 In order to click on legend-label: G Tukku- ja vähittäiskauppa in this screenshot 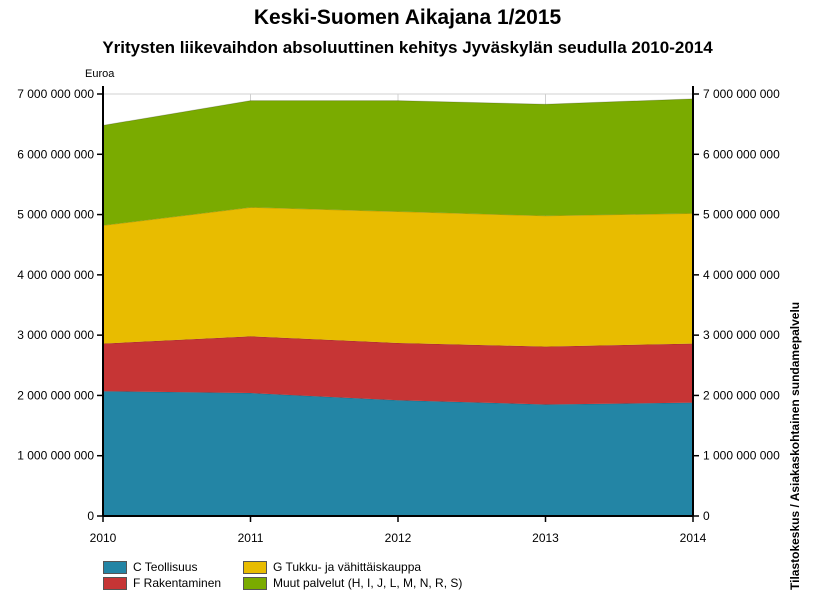, I will do `click(347, 567)`.